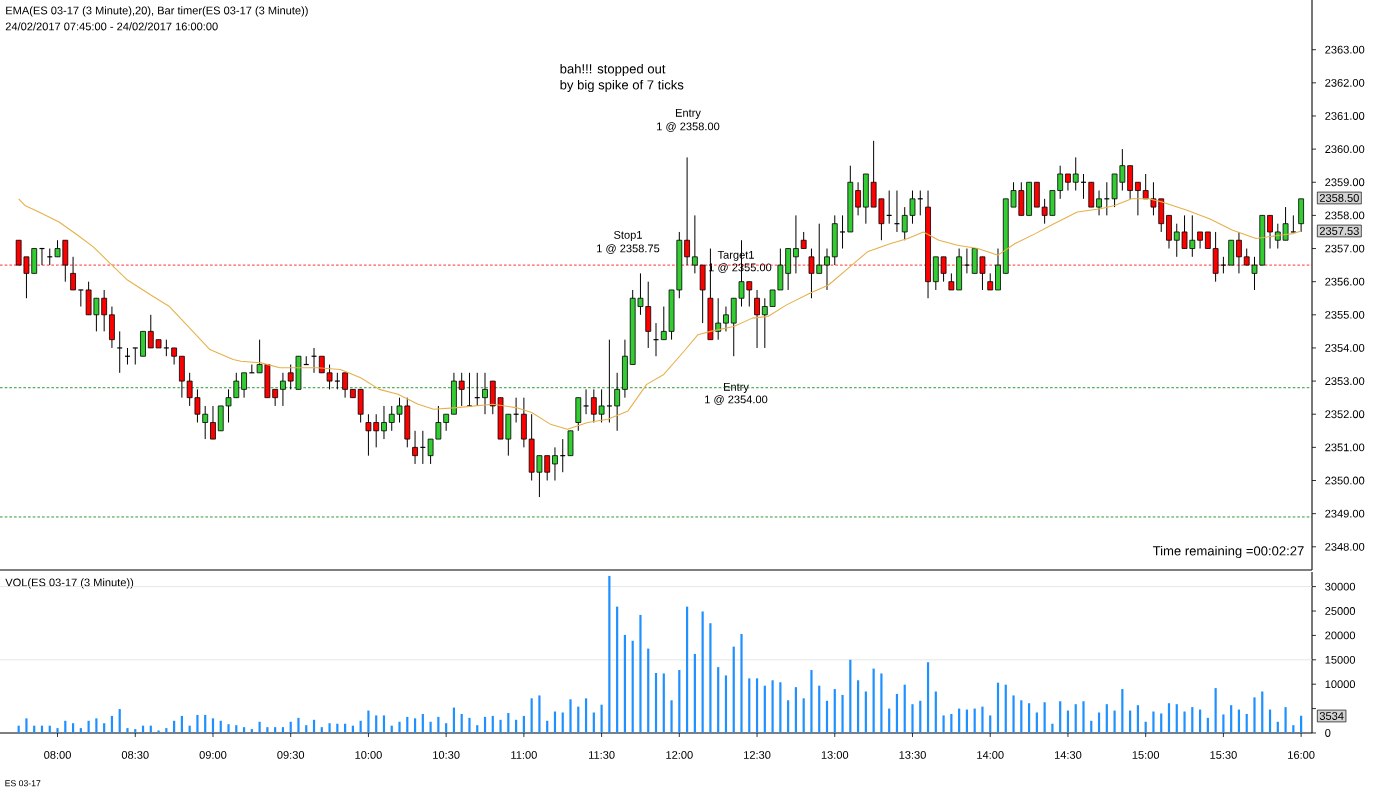 This screenshot has height=792, width=1378. Describe the element at coordinates (135, 755) in the screenshot. I see `x-tick-label: 08:30` at that location.